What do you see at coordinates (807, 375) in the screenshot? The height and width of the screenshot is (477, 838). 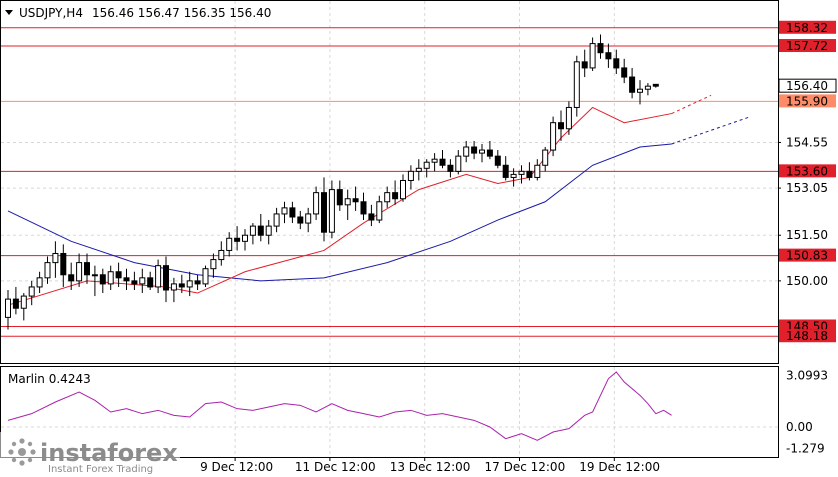 I see `indicator-tick-label: 3.0993` at bounding box center [807, 375].